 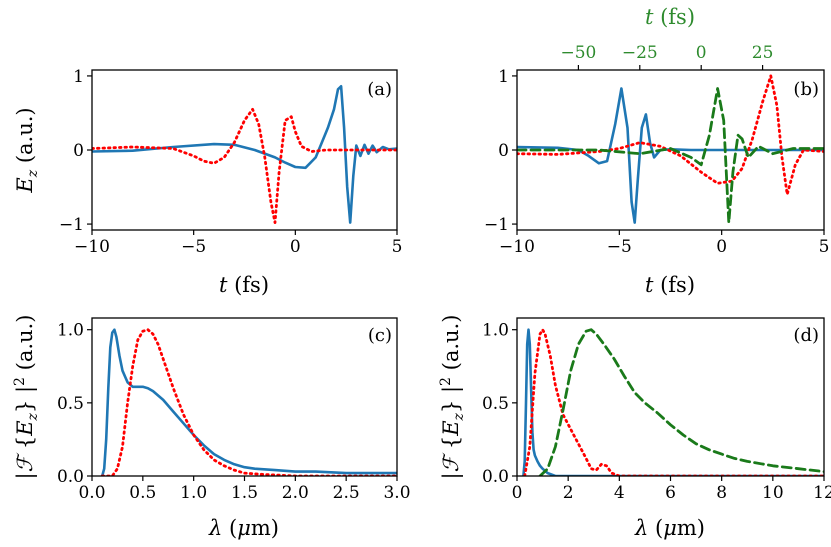 What do you see at coordinates (495, 404) in the screenshot?
I see `panel-d-ytick-label: 0.5` at bounding box center [495, 404].